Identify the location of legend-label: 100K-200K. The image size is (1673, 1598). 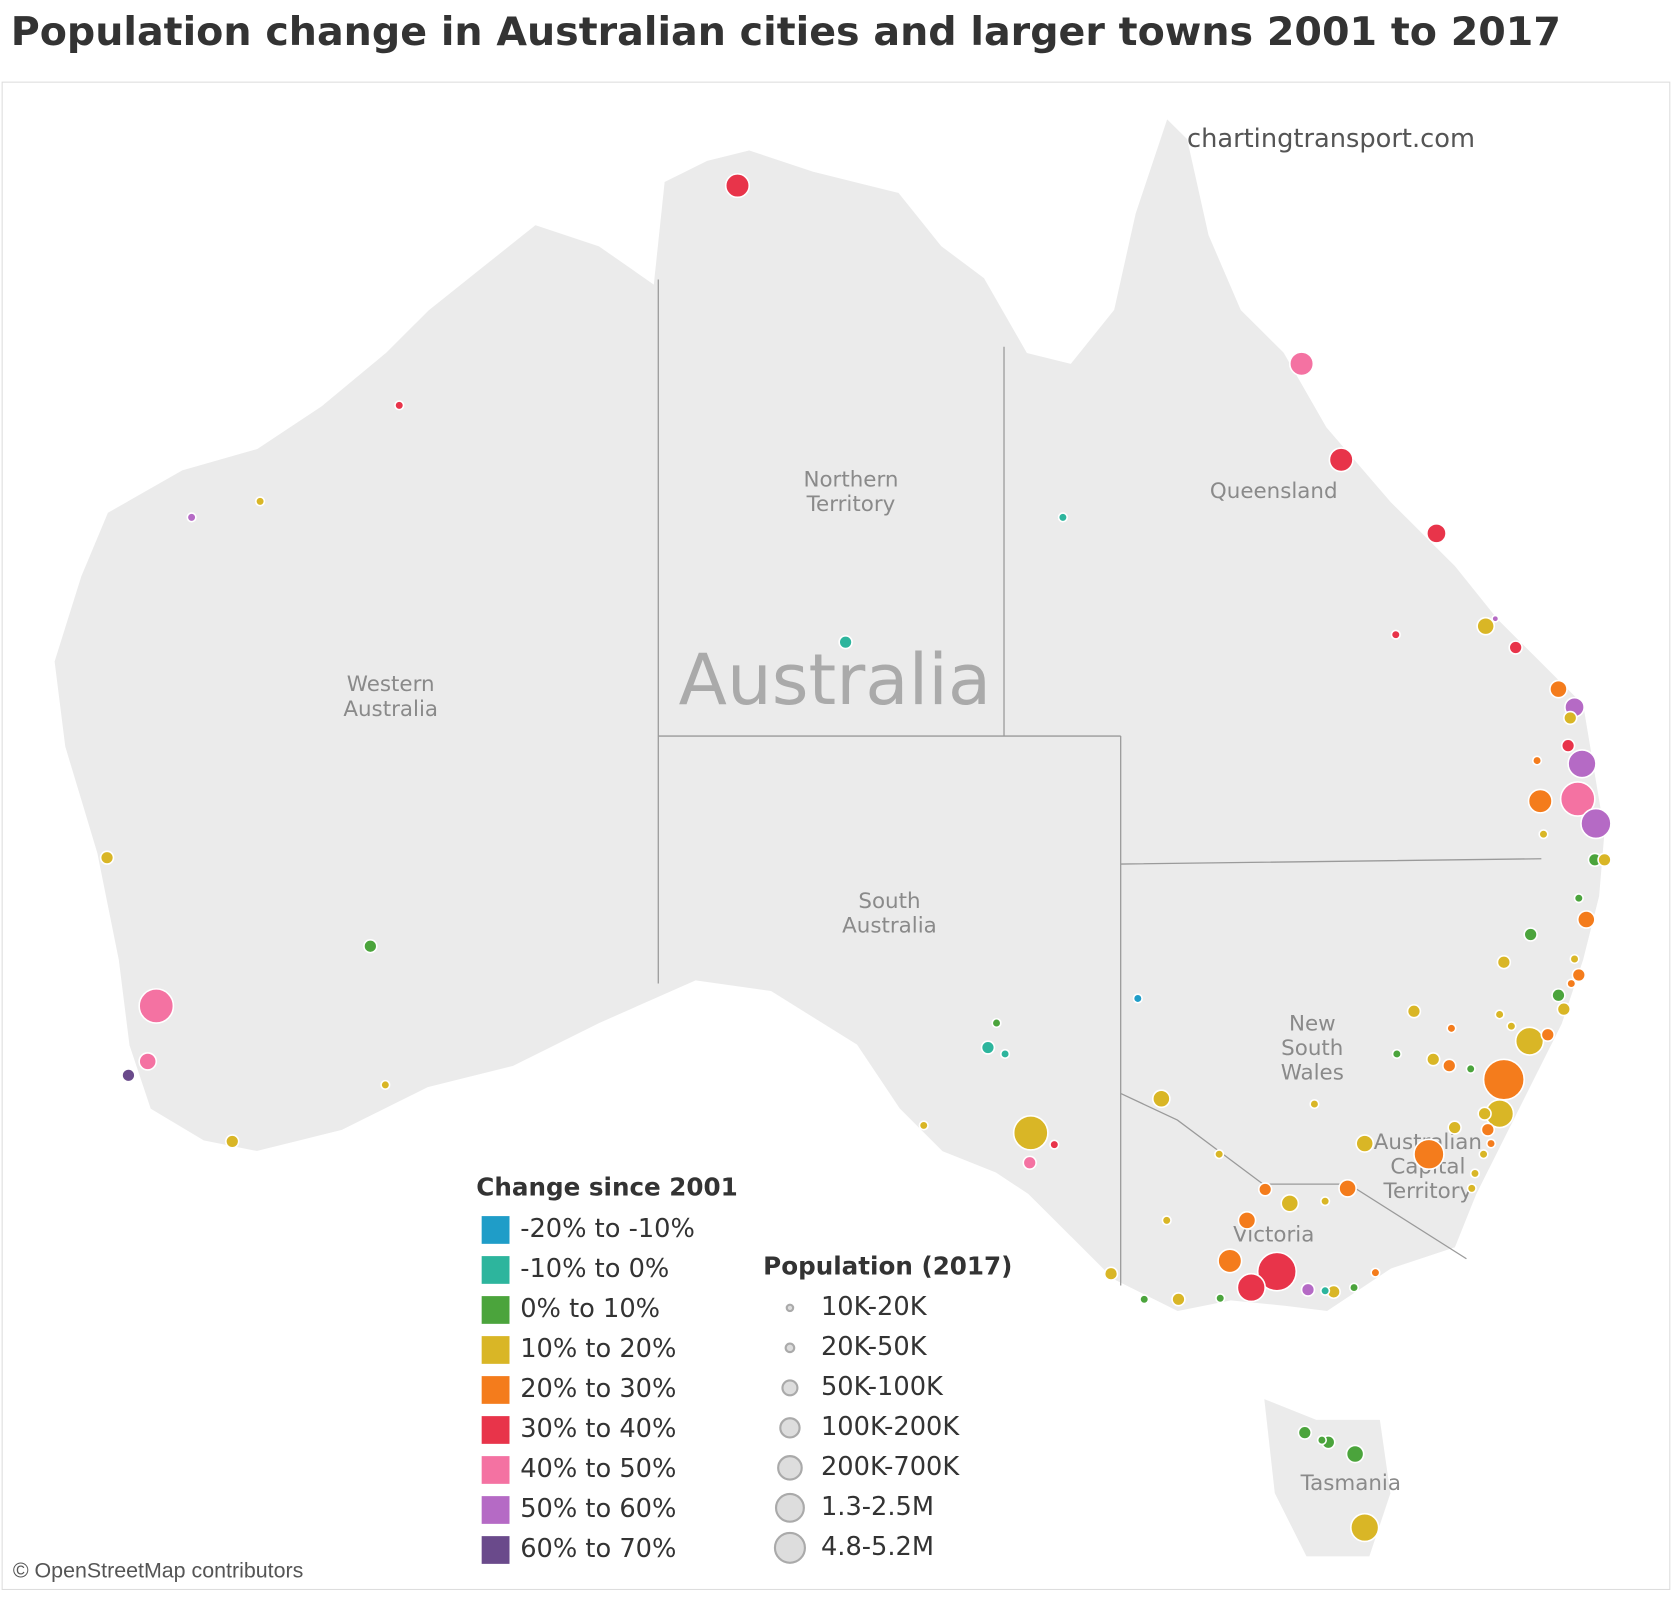
(890, 1427).